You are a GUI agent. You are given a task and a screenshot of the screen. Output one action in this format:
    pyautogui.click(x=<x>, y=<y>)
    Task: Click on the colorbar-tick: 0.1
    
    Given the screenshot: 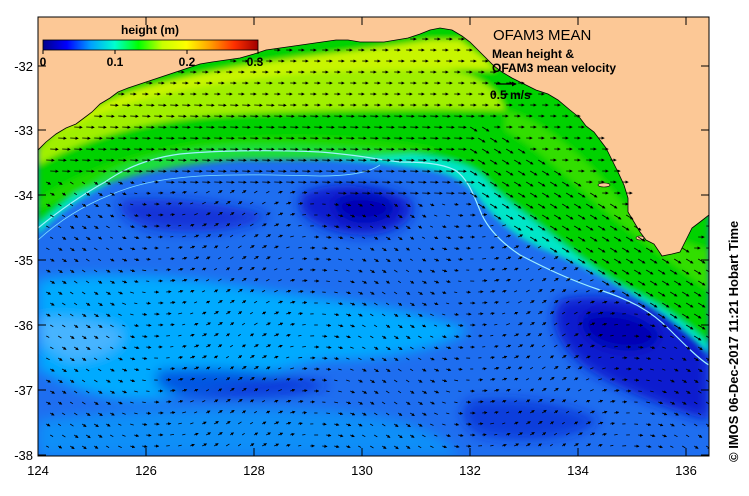 What is the action you would take?
    pyautogui.click(x=115, y=62)
    